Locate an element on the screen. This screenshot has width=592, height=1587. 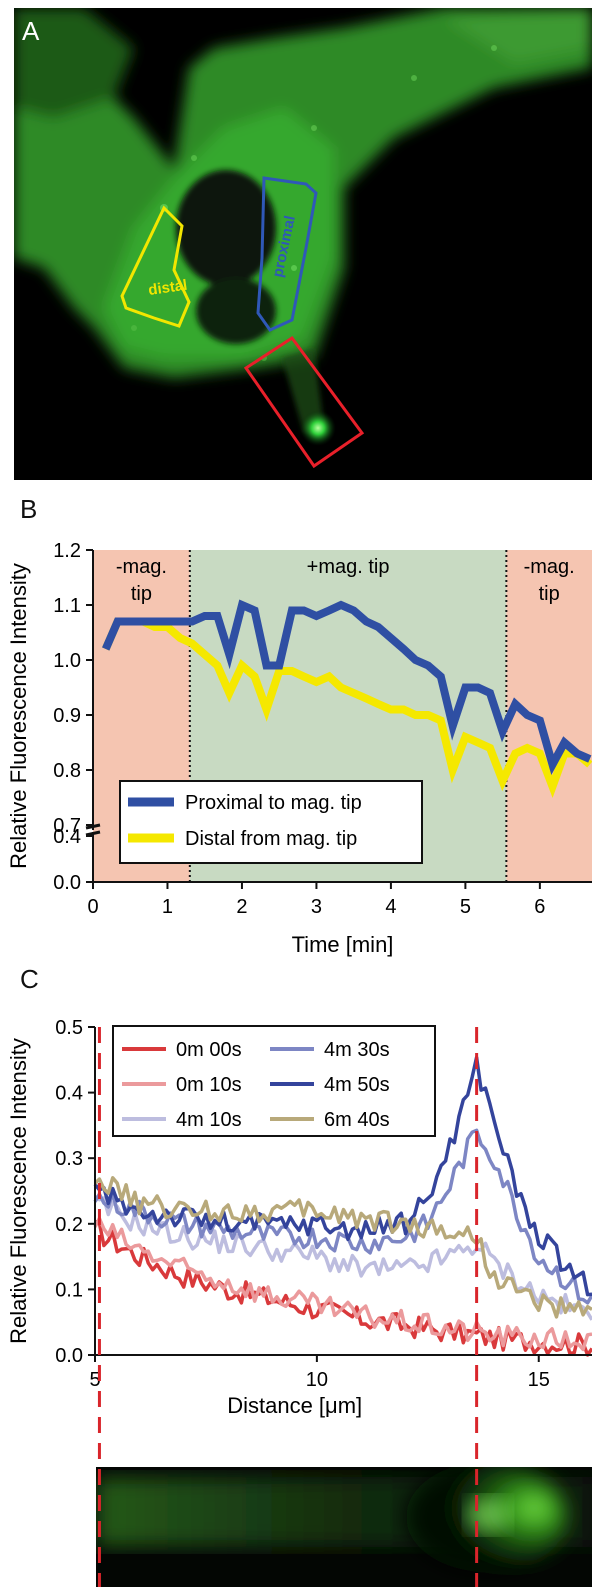
y-tick-label-5: 0.5 is located at coordinates (69, 1028).